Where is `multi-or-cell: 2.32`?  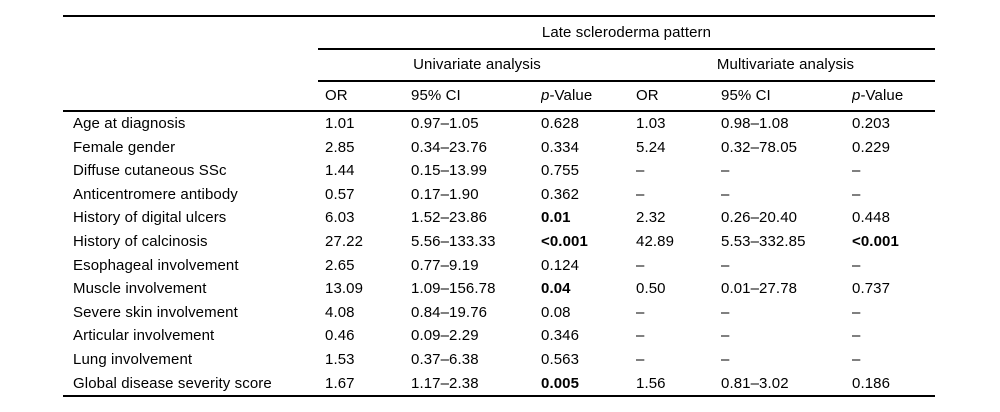
multi-or-cell: 2.32 is located at coordinates (651, 218).